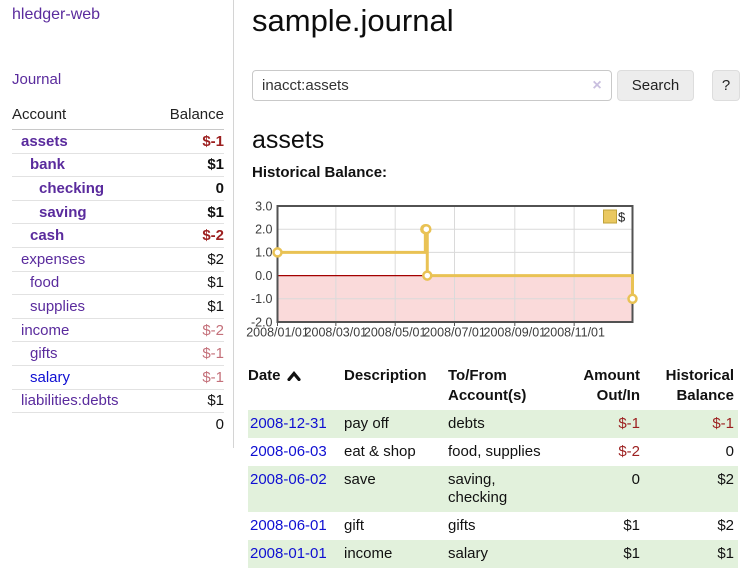  Describe the element at coordinates (288, 525) in the screenshot. I see `transaction-date-link: 2008-06-01` at that location.